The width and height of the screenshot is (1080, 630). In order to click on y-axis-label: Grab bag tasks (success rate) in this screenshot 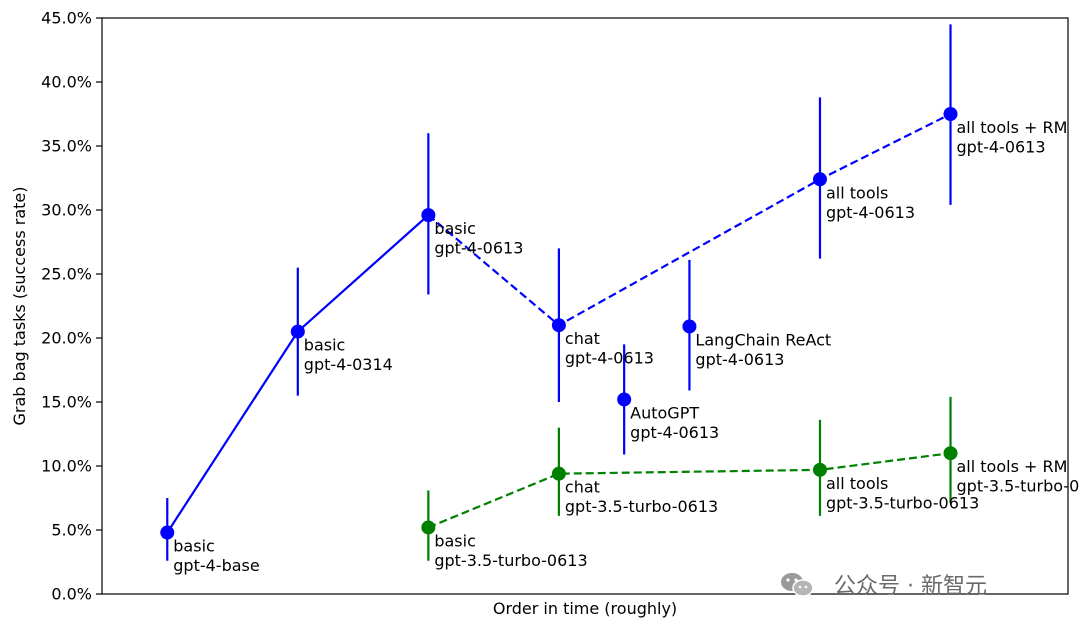, I will do `click(19, 306)`.